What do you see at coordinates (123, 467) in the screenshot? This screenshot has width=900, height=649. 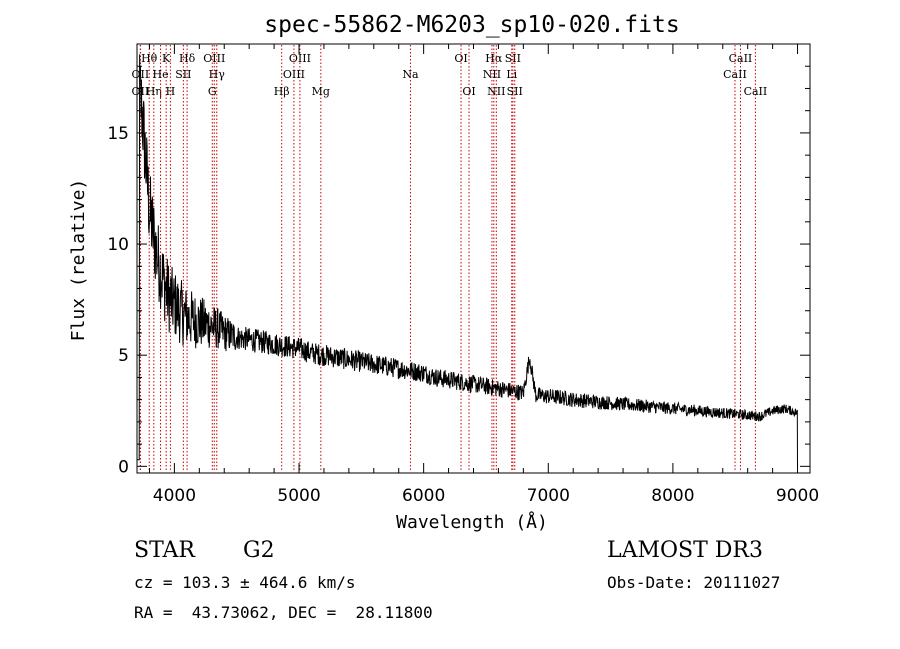 I see `y-tick-label: 0` at bounding box center [123, 467].